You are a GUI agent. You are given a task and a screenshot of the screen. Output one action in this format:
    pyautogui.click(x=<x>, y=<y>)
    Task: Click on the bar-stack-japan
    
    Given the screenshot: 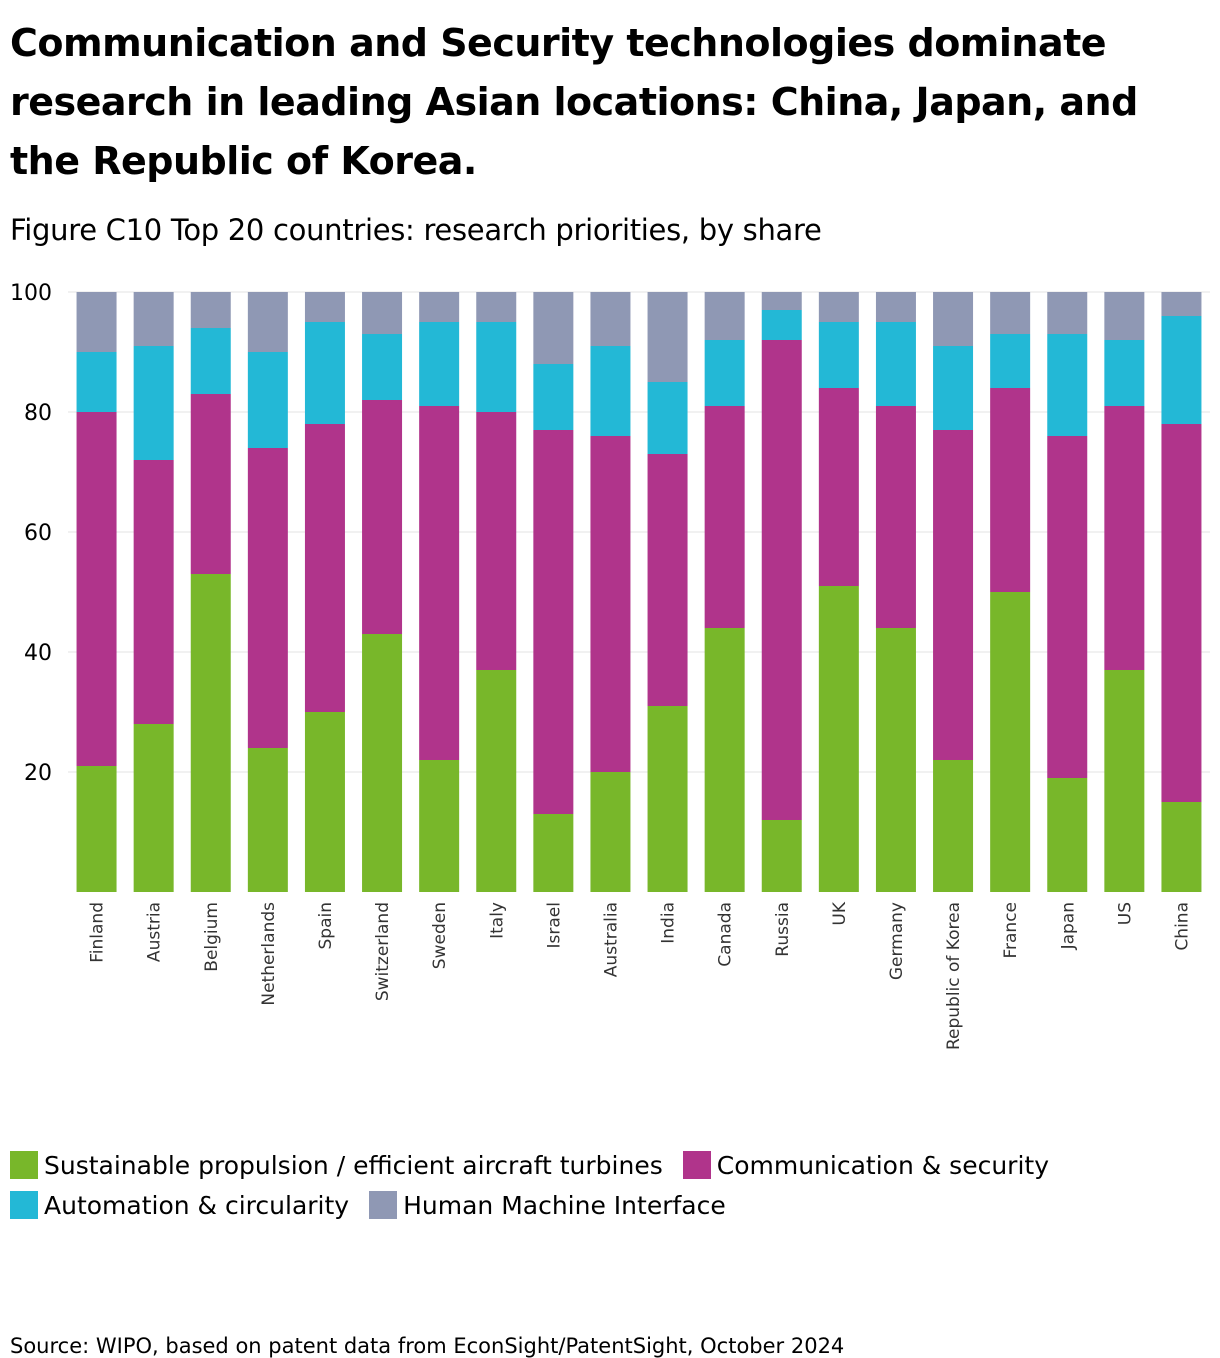 What is the action you would take?
    pyautogui.click(x=1067, y=592)
    